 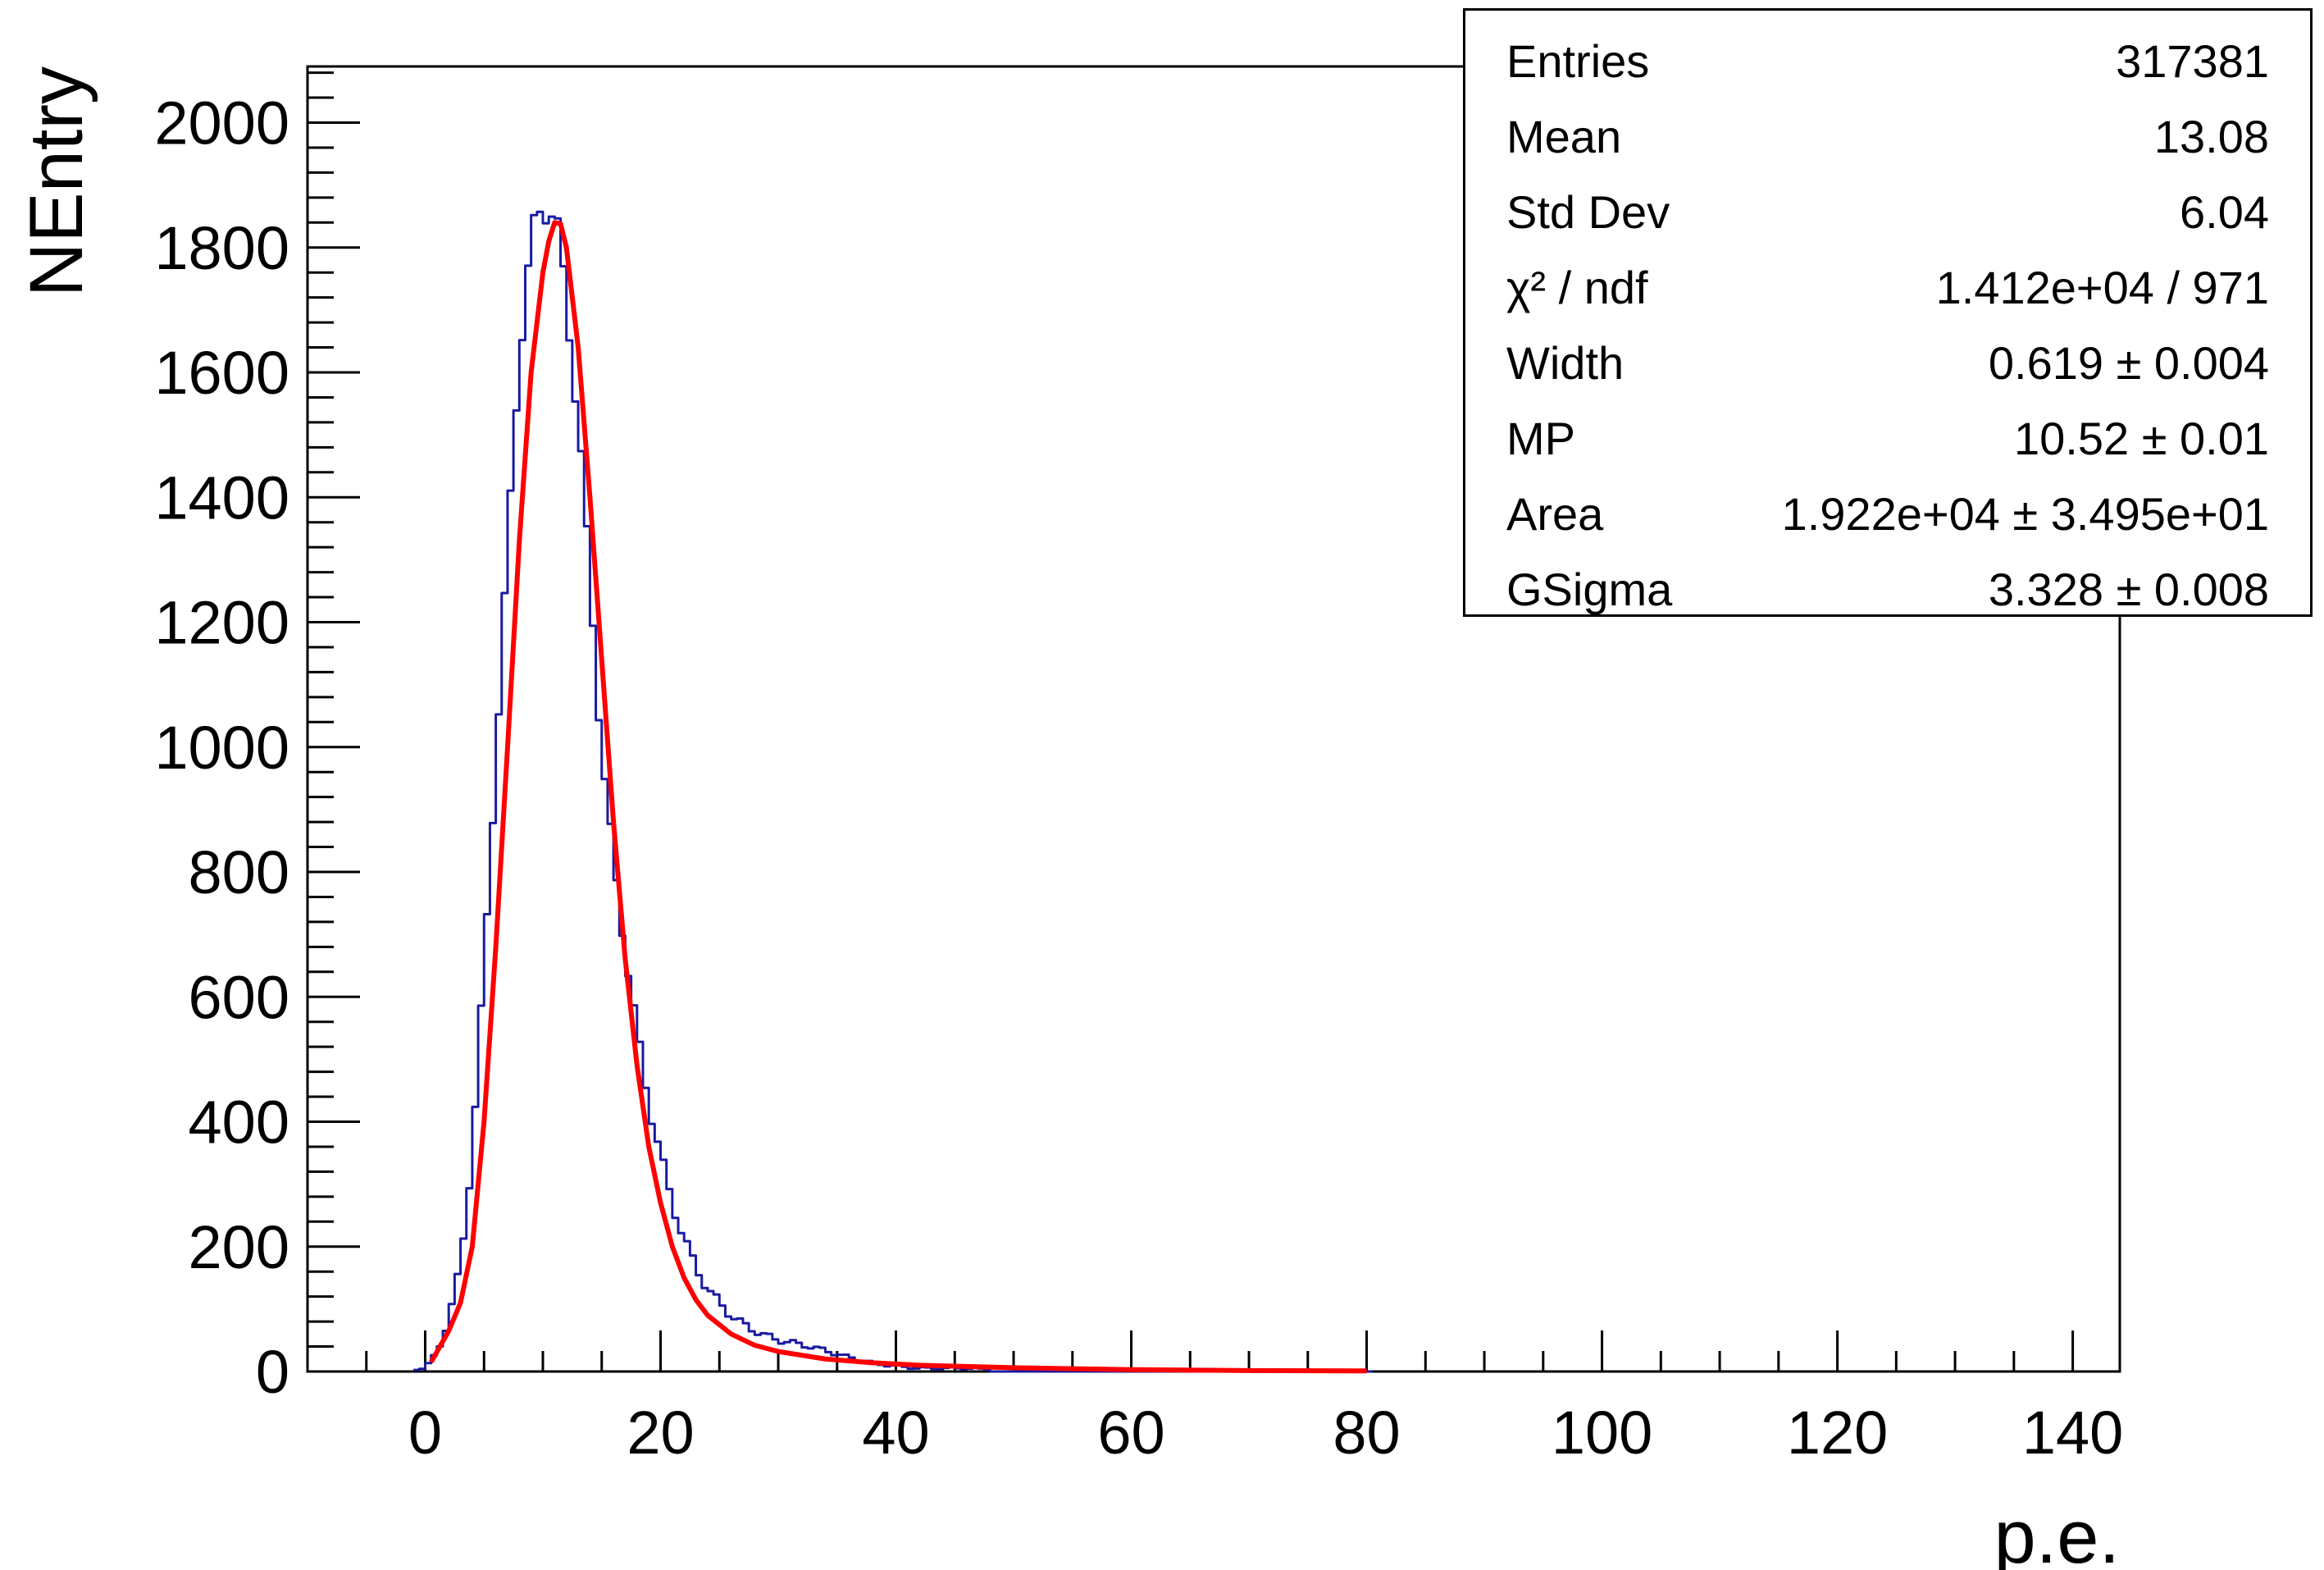 I want to click on stats-value: 0.619 ± 0.004, so click(x=2128, y=362).